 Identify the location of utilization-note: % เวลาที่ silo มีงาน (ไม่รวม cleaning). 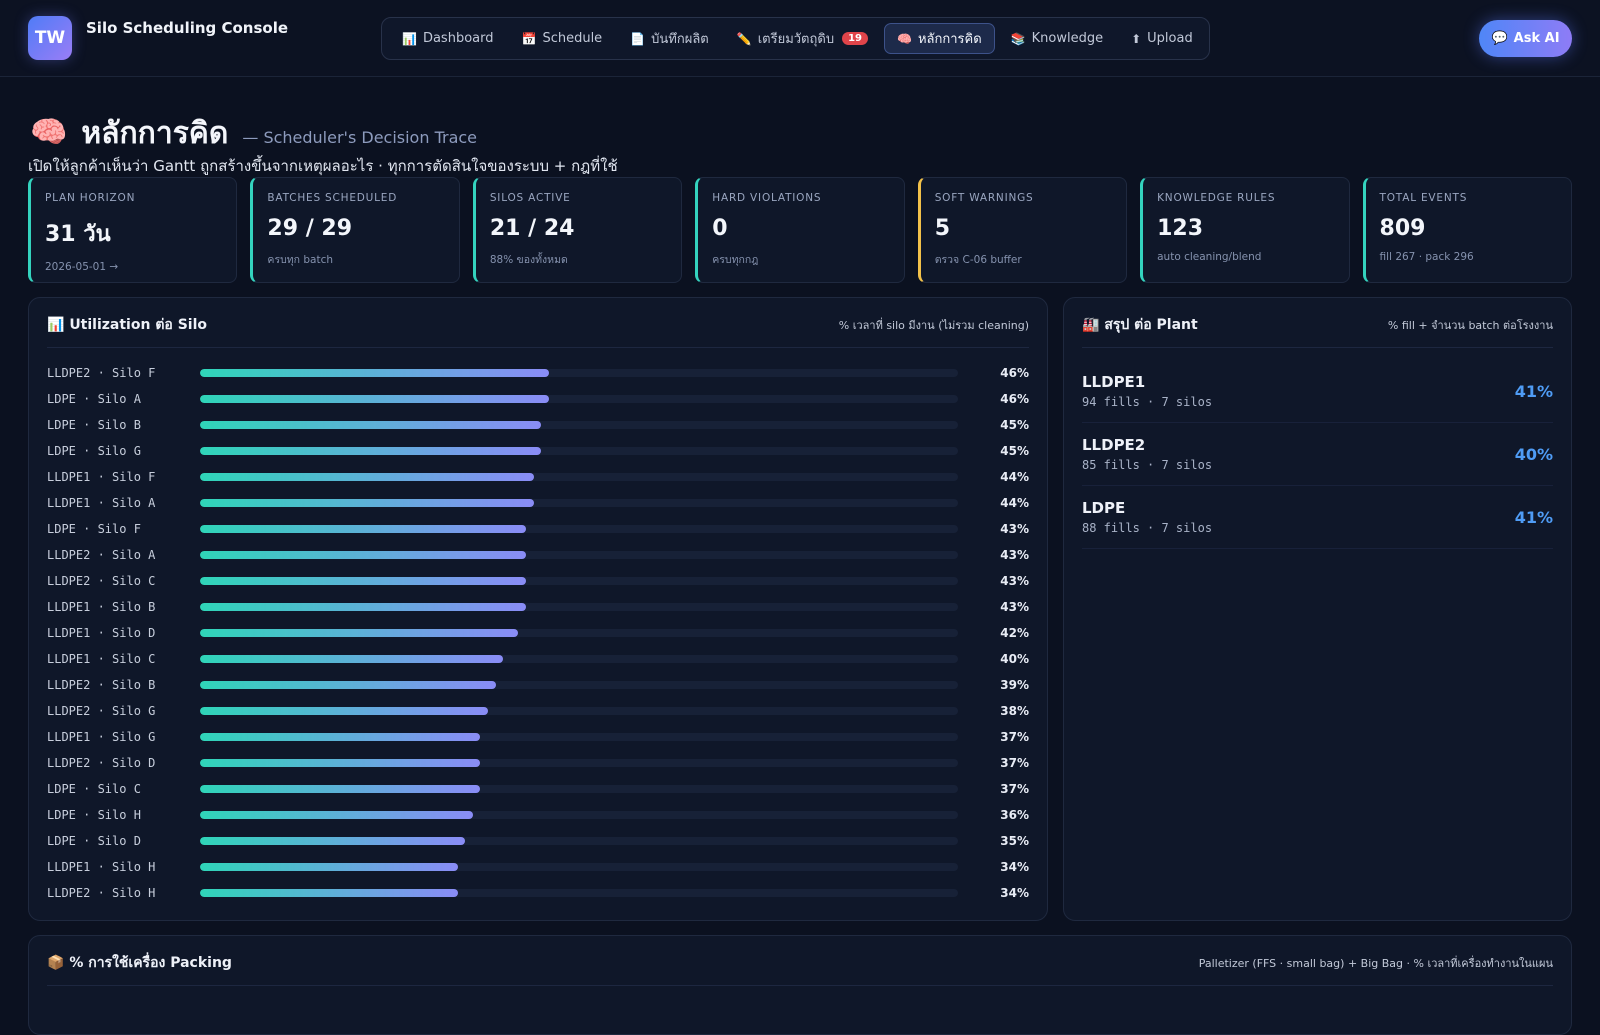
(933, 325).